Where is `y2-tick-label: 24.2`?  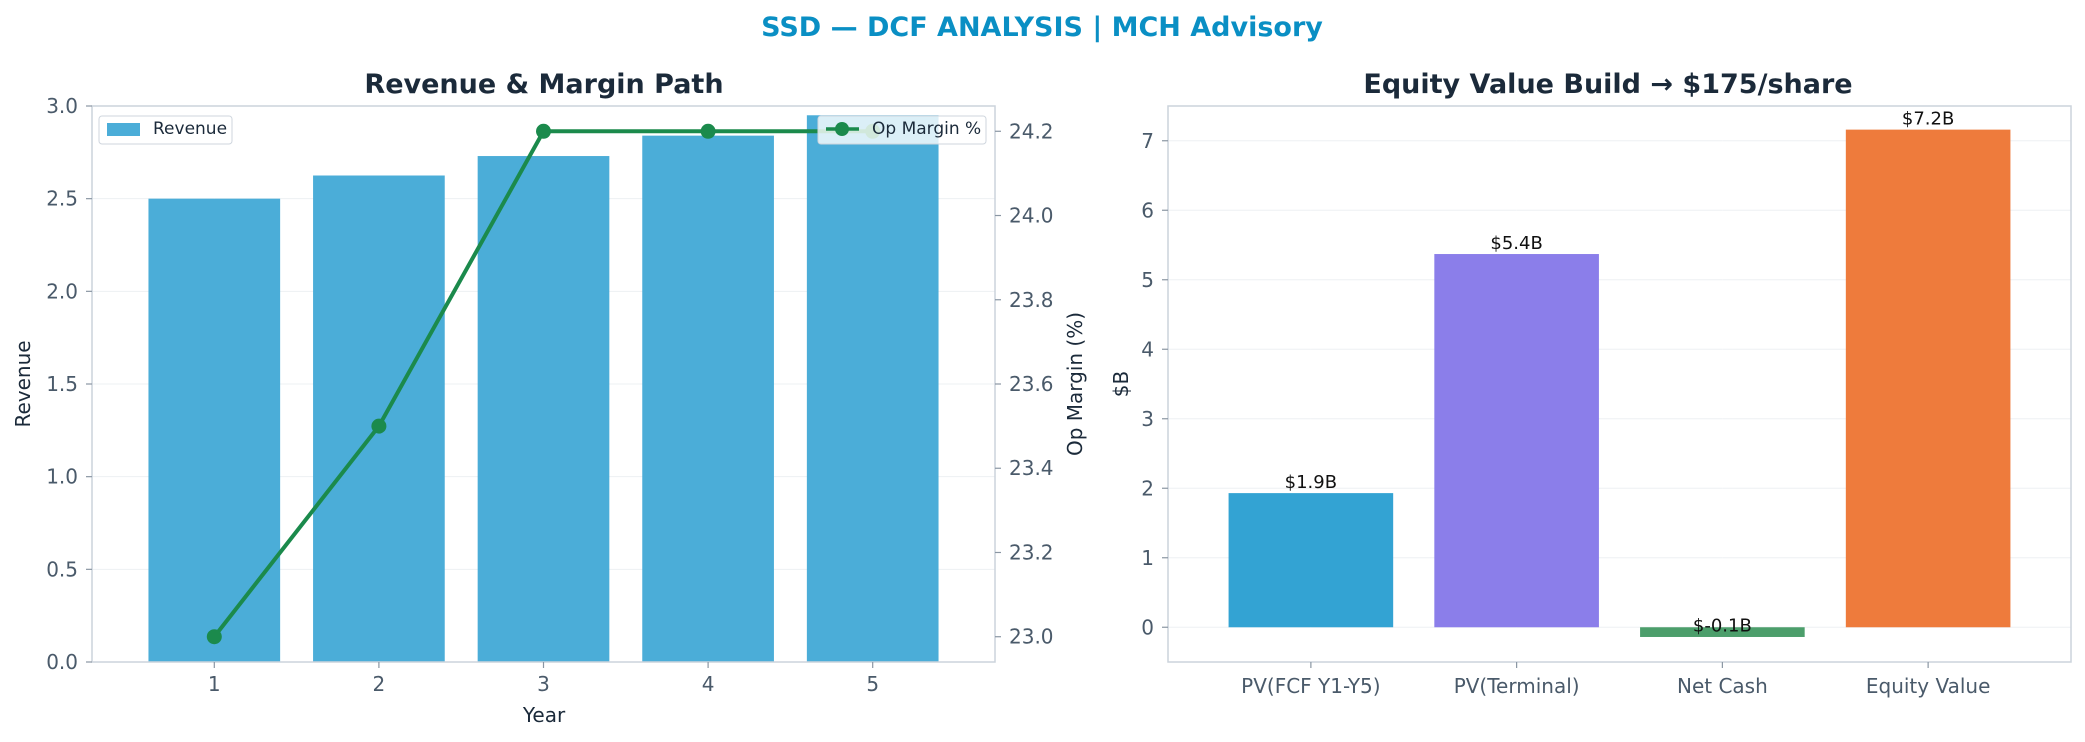
y2-tick-label: 24.2 is located at coordinates (1031, 131).